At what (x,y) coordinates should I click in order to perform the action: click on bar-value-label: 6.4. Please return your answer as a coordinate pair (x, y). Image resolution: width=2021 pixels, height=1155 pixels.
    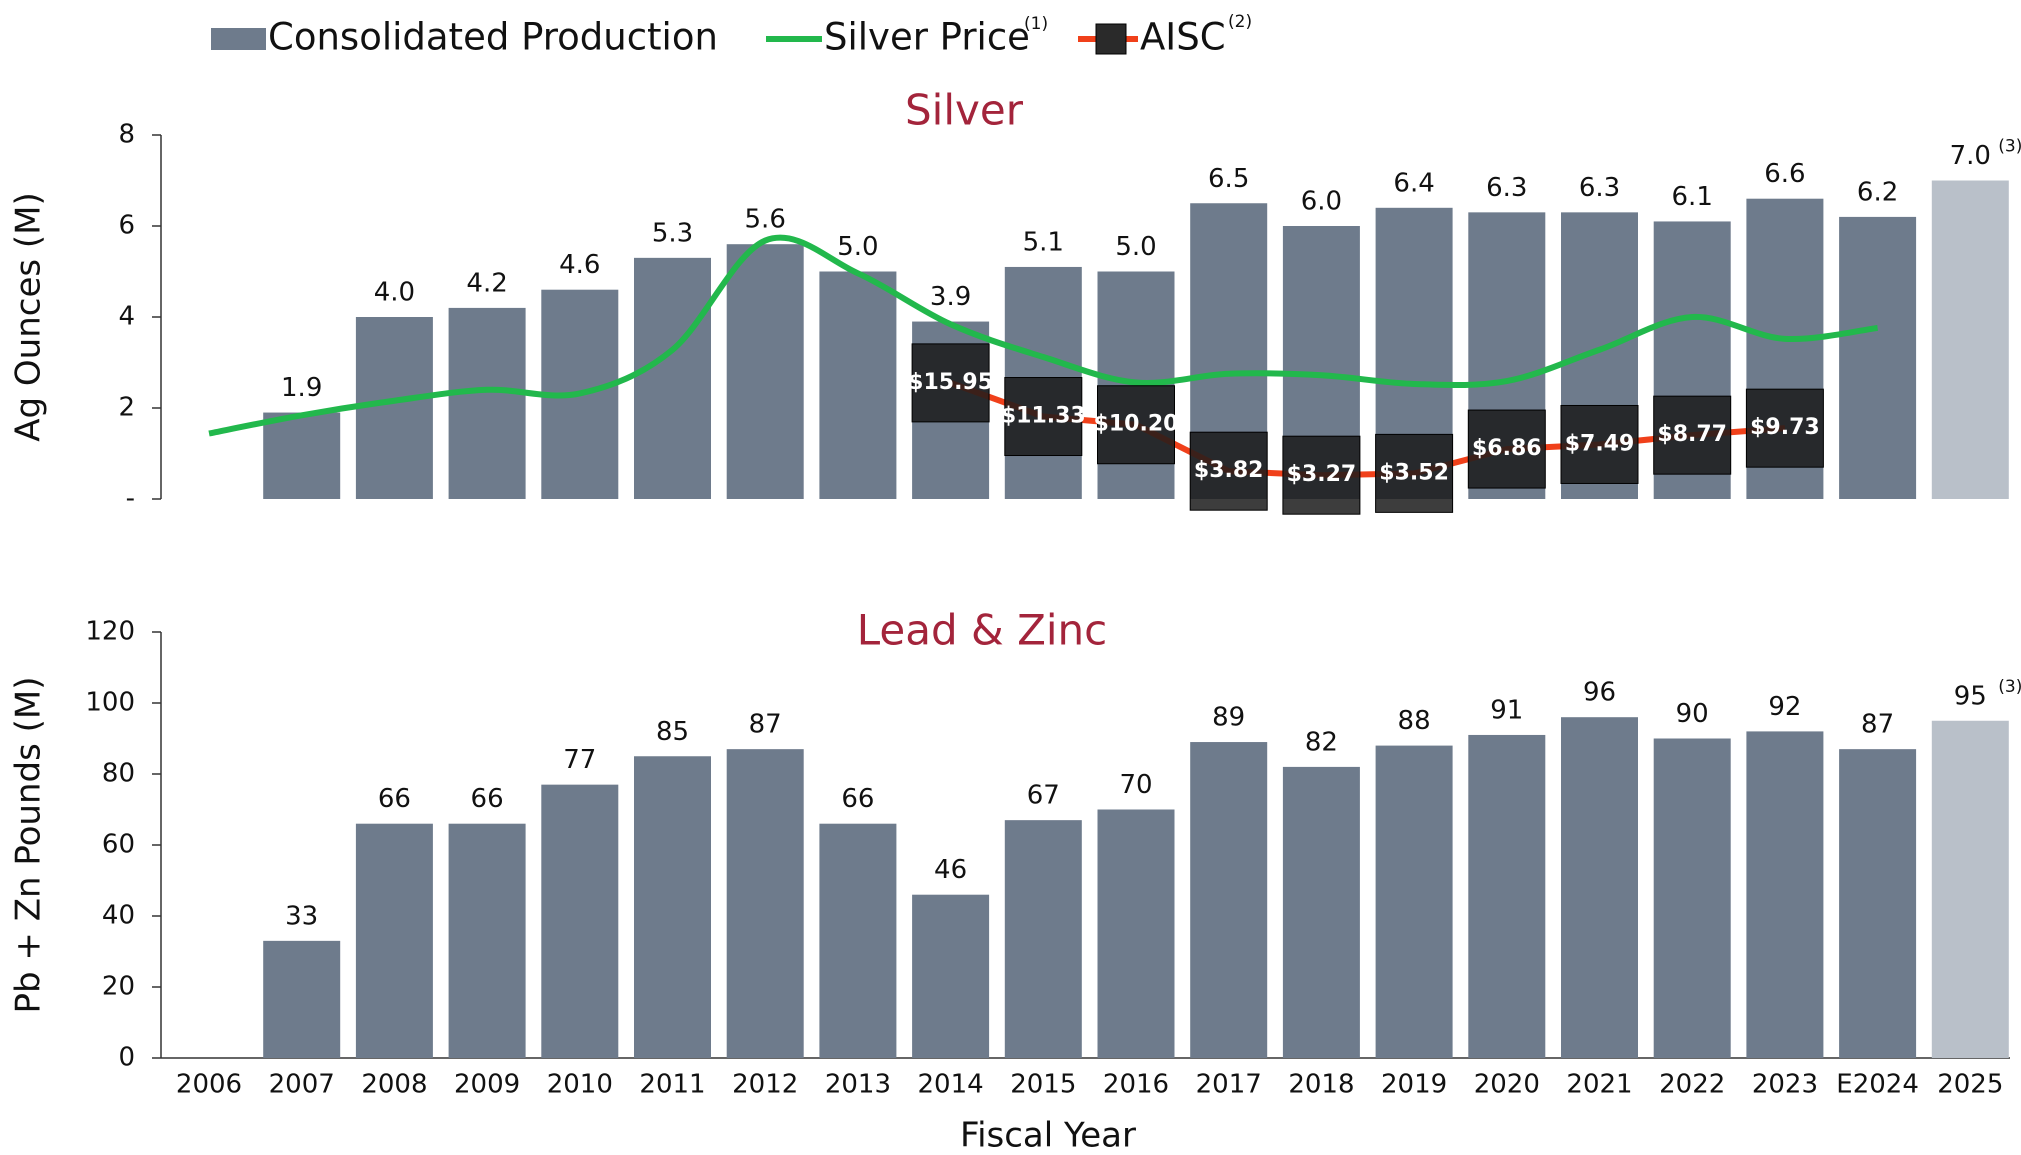
    Looking at the image, I should click on (1413, 183).